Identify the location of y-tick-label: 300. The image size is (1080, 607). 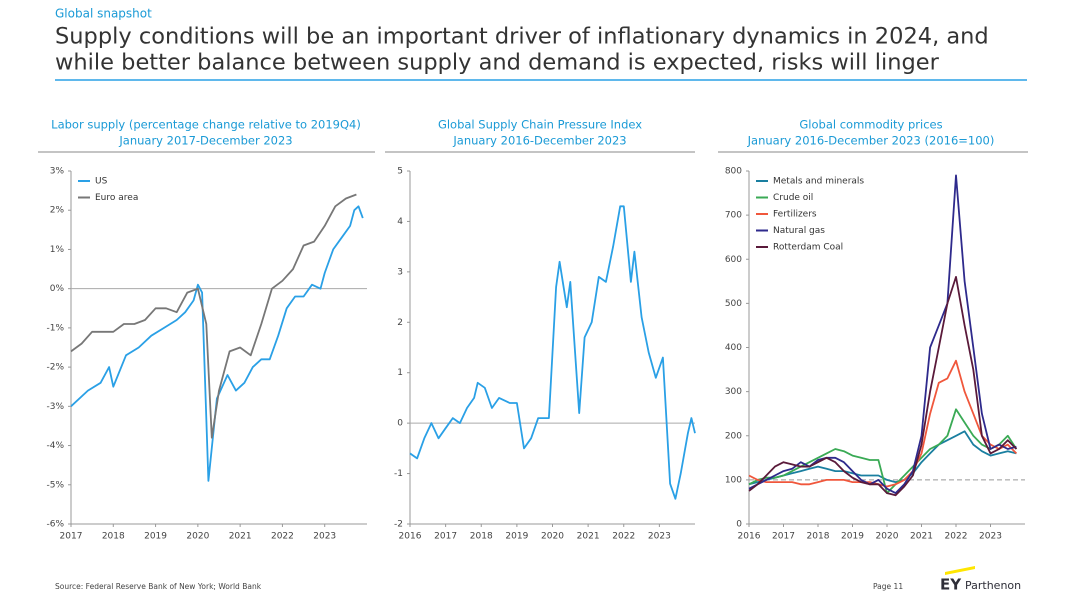
(733, 392).